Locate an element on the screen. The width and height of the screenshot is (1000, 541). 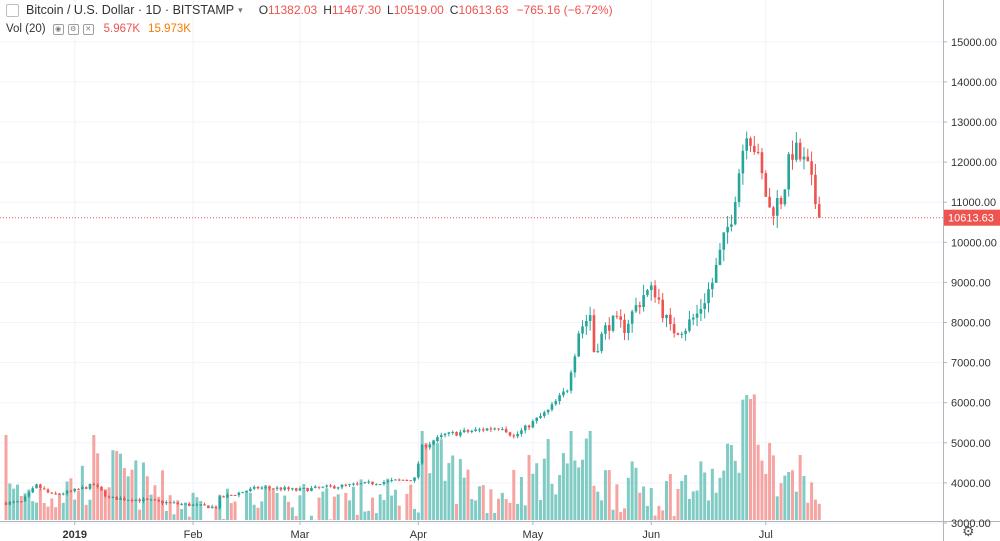
volume-label: Vol (20) is located at coordinates (26, 29).